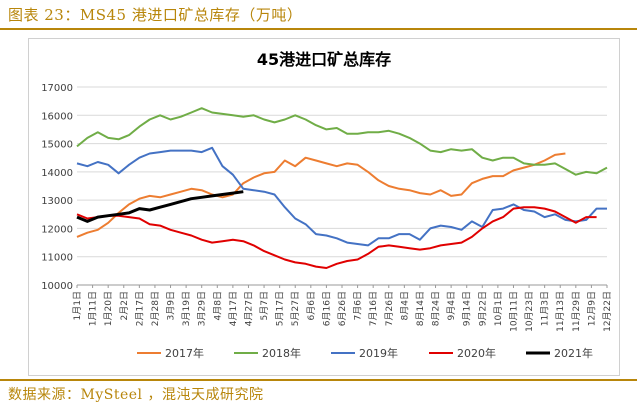 The image size is (637, 407). What do you see at coordinates (184, 353) in the screenshot?
I see `legend-label-2017: 2017年` at bounding box center [184, 353].